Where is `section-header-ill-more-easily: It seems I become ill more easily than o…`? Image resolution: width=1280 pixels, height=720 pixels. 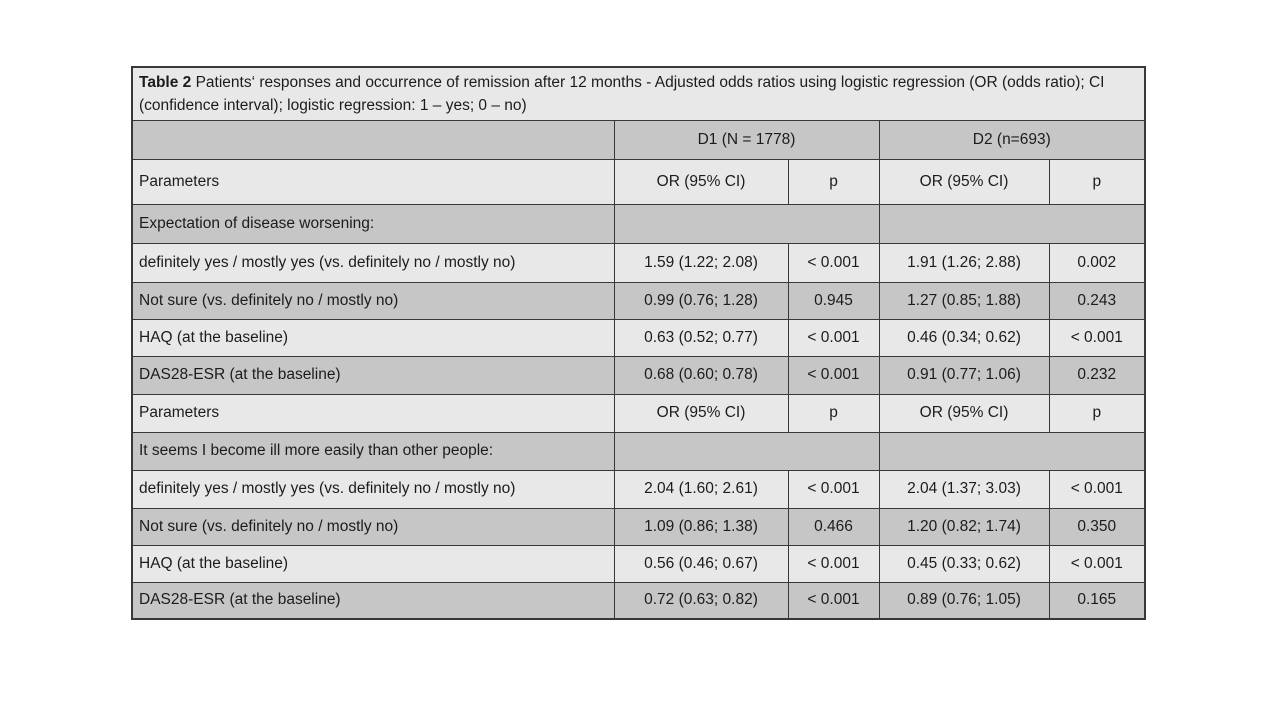
section-header-ill-more-easily: It seems I become ill more easily than o… is located at coordinates (638, 451).